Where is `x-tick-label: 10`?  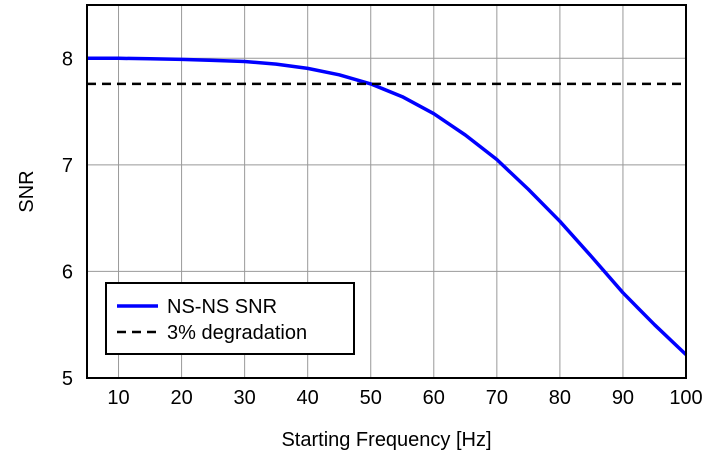 x-tick-label: 10 is located at coordinates (118, 398).